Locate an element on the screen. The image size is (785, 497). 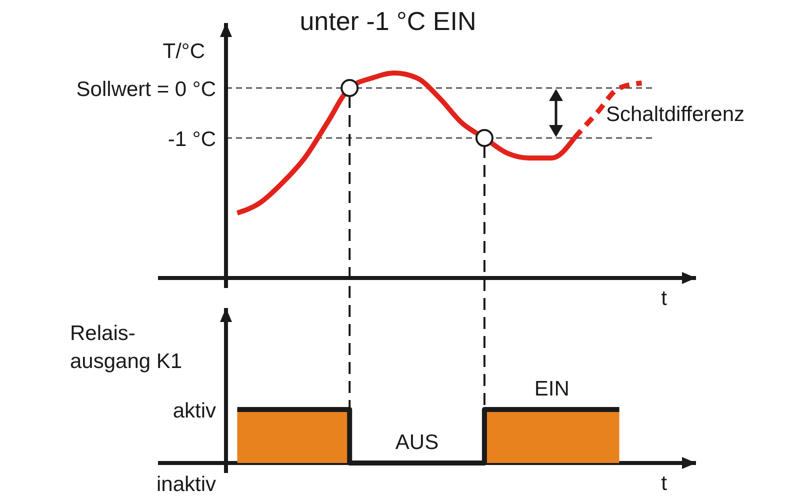
y-tick-label: -1 °C is located at coordinates (192, 139).